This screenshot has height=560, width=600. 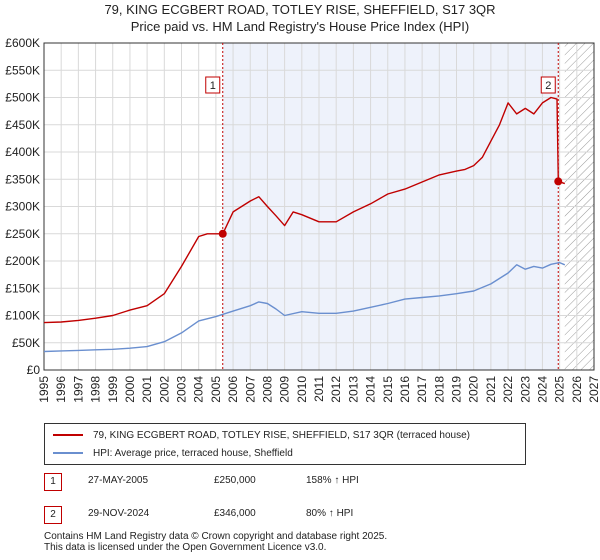 What do you see at coordinates (182, 389) in the screenshot?
I see `x-tick-label: 2003` at bounding box center [182, 389].